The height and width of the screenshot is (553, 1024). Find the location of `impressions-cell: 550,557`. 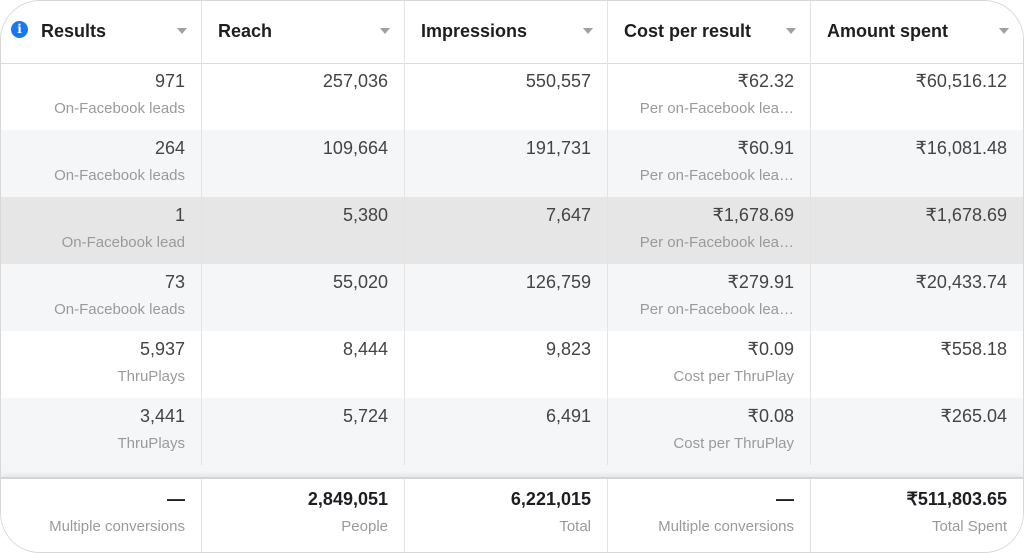

impressions-cell: 550,557 is located at coordinates (506, 96).